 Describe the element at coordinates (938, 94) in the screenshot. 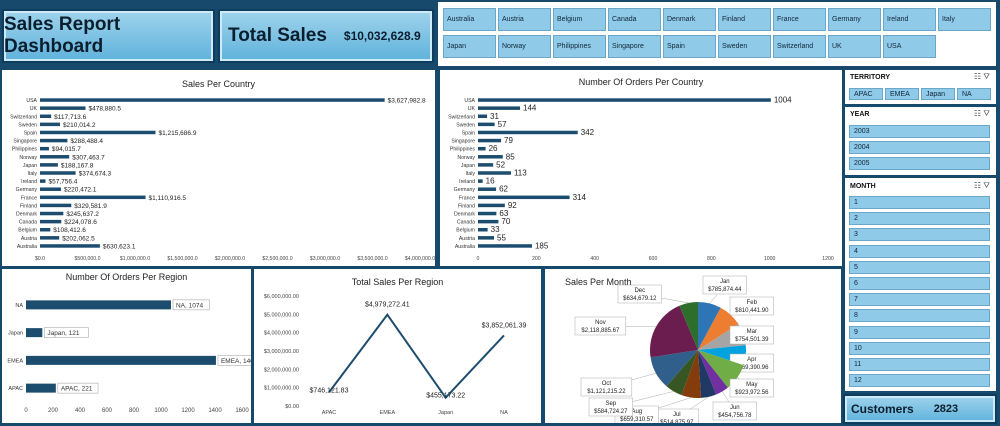

I see `territory-item-japan: Japan` at that location.